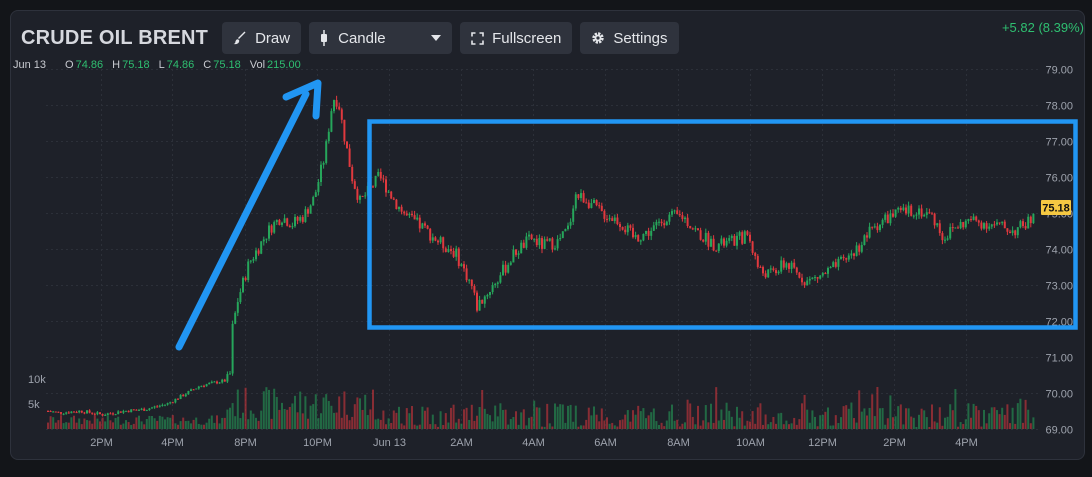 Image resolution: width=1092 pixels, height=477 pixels. What do you see at coordinates (262, 38) in the screenshot?
I see `draw-button: Draw` at bounding box center [262, 38].